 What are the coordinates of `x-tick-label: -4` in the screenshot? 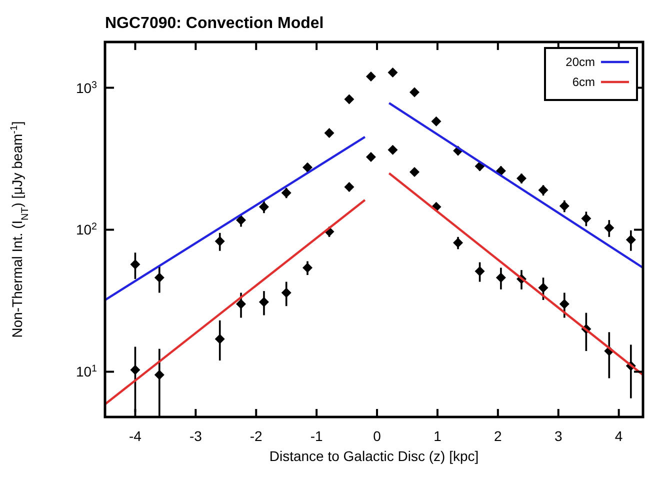 It's located at (135, 436).